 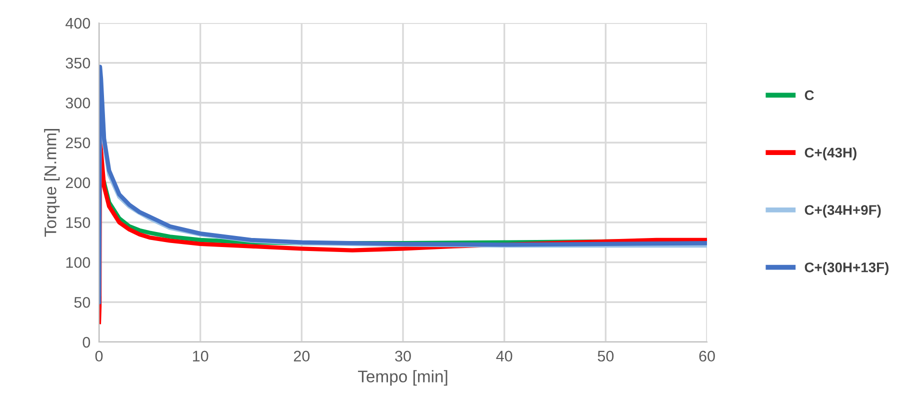 I want to click on y-tick-label: 250, so click(x=78, y=142).